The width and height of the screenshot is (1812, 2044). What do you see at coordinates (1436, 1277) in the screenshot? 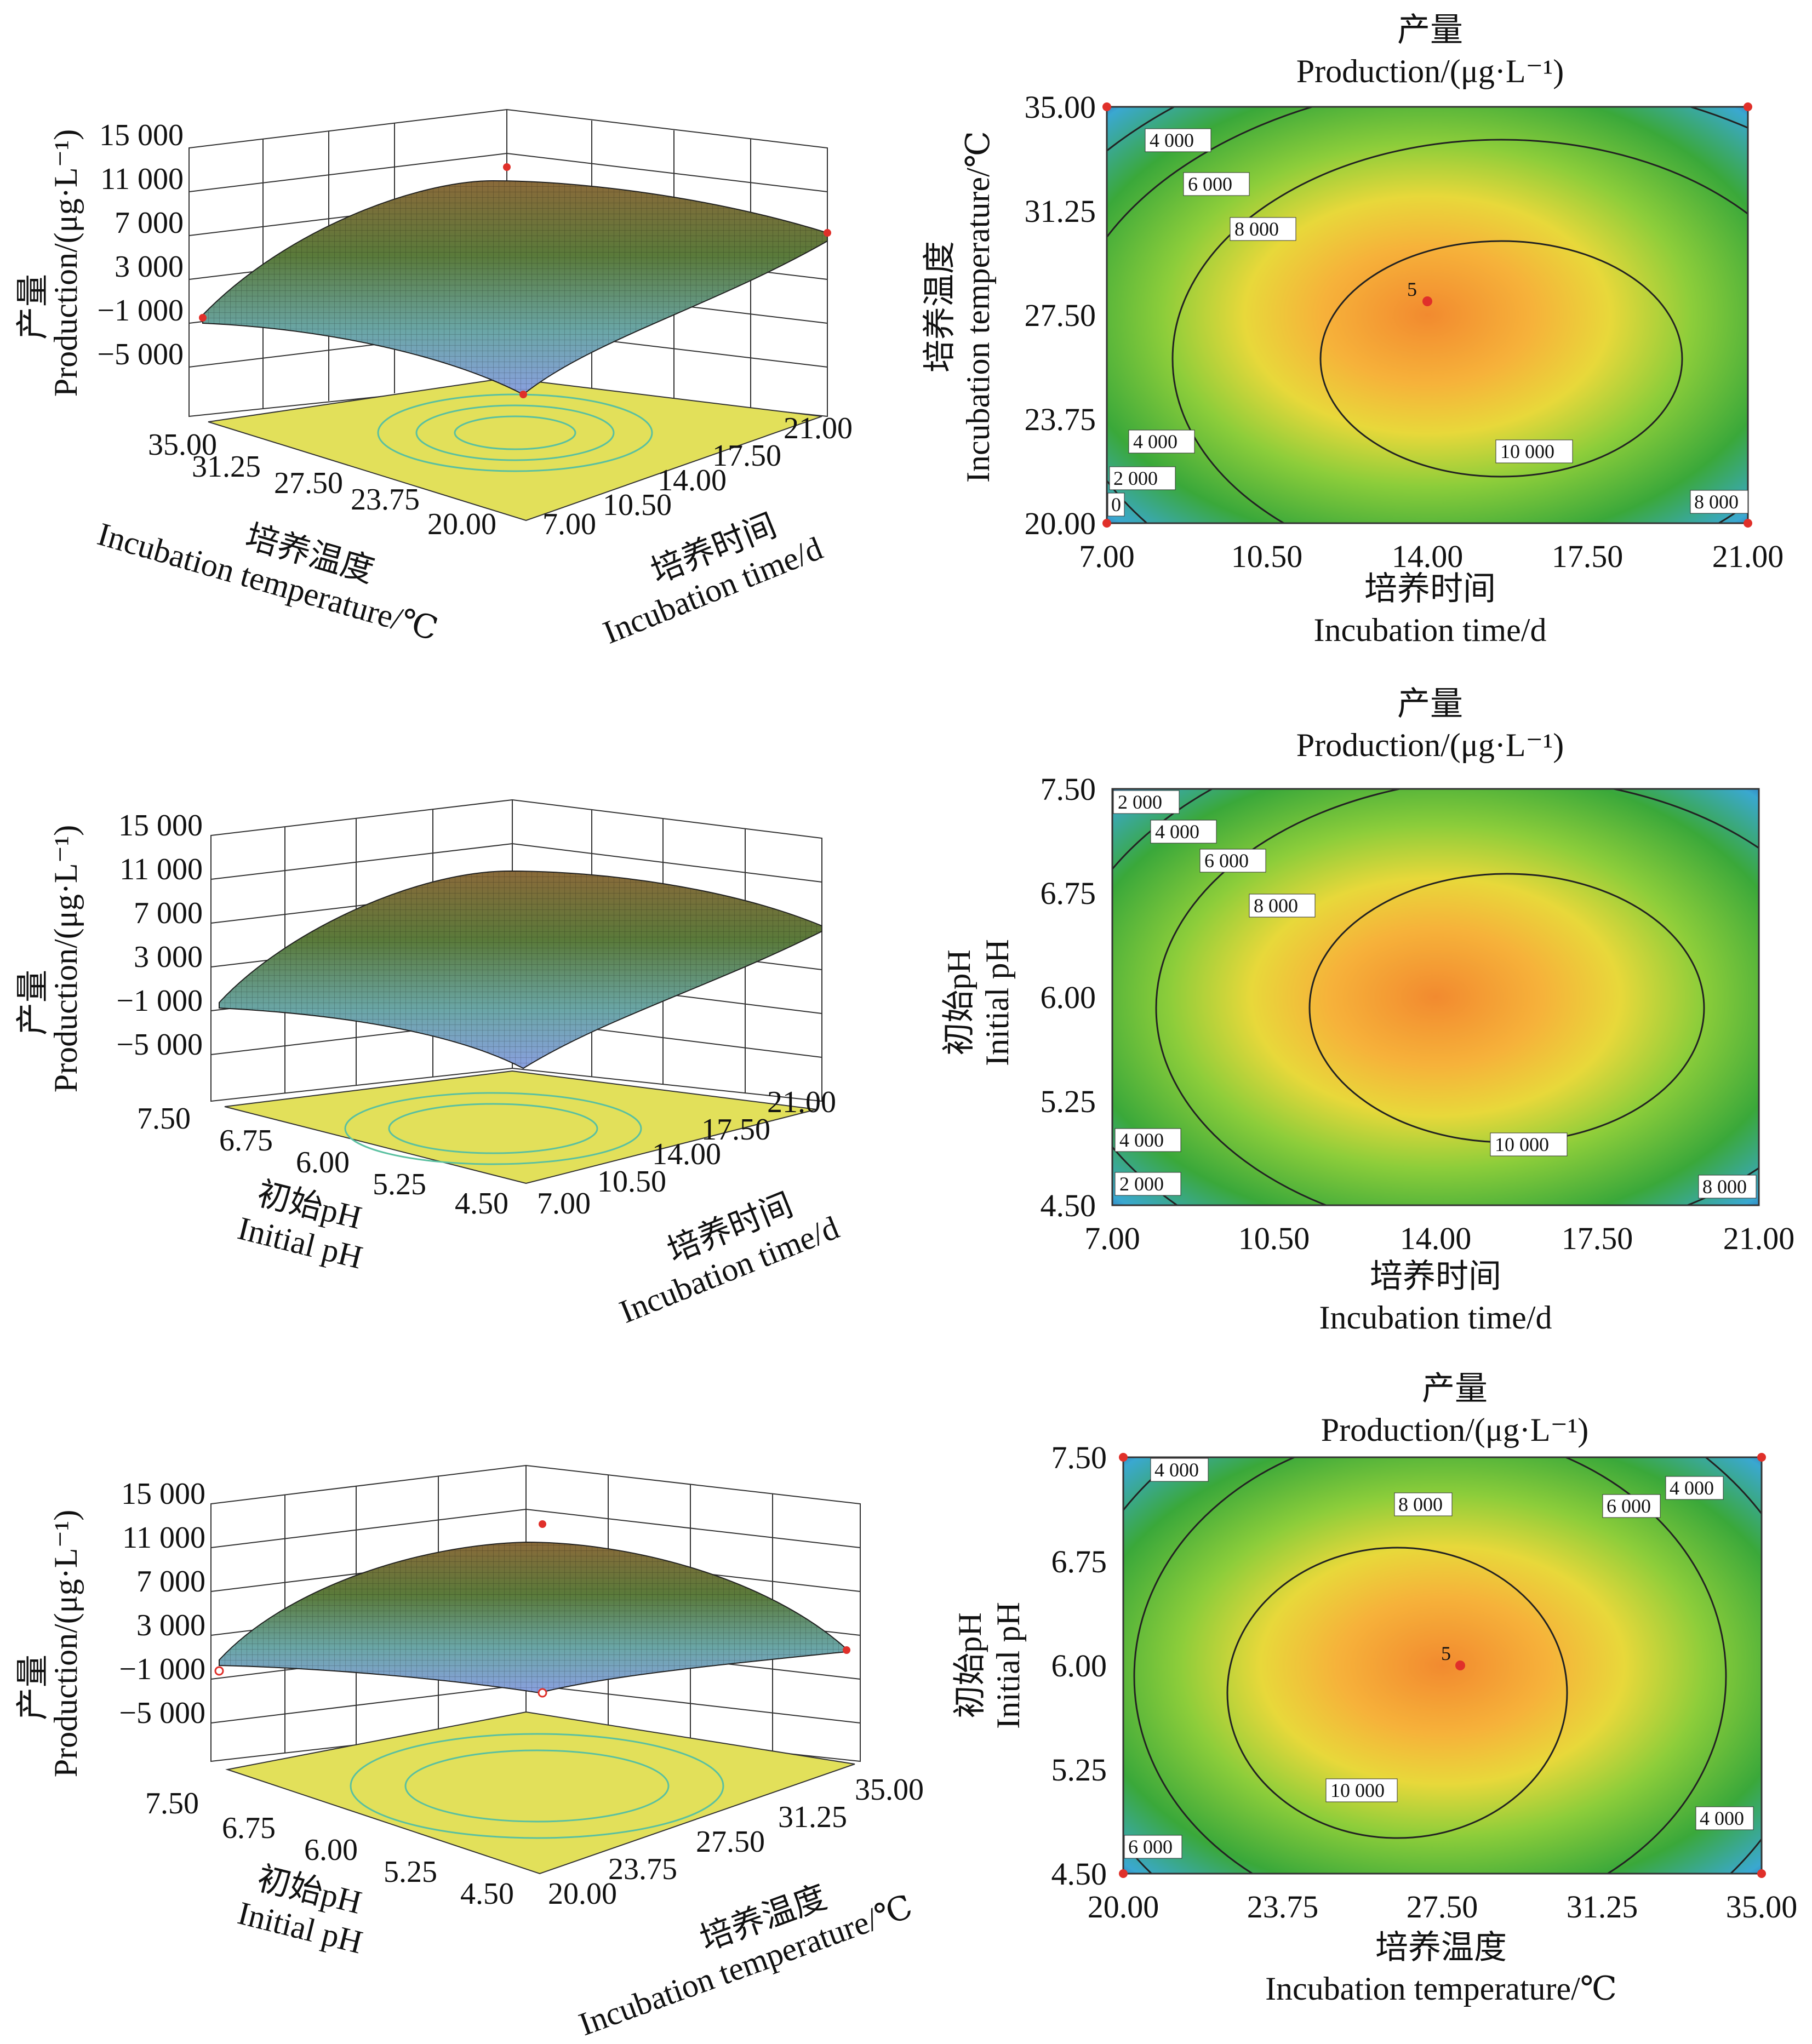
I see `contour2-x-label-cn: 培养时间` at bounding box center [1436, 1277].